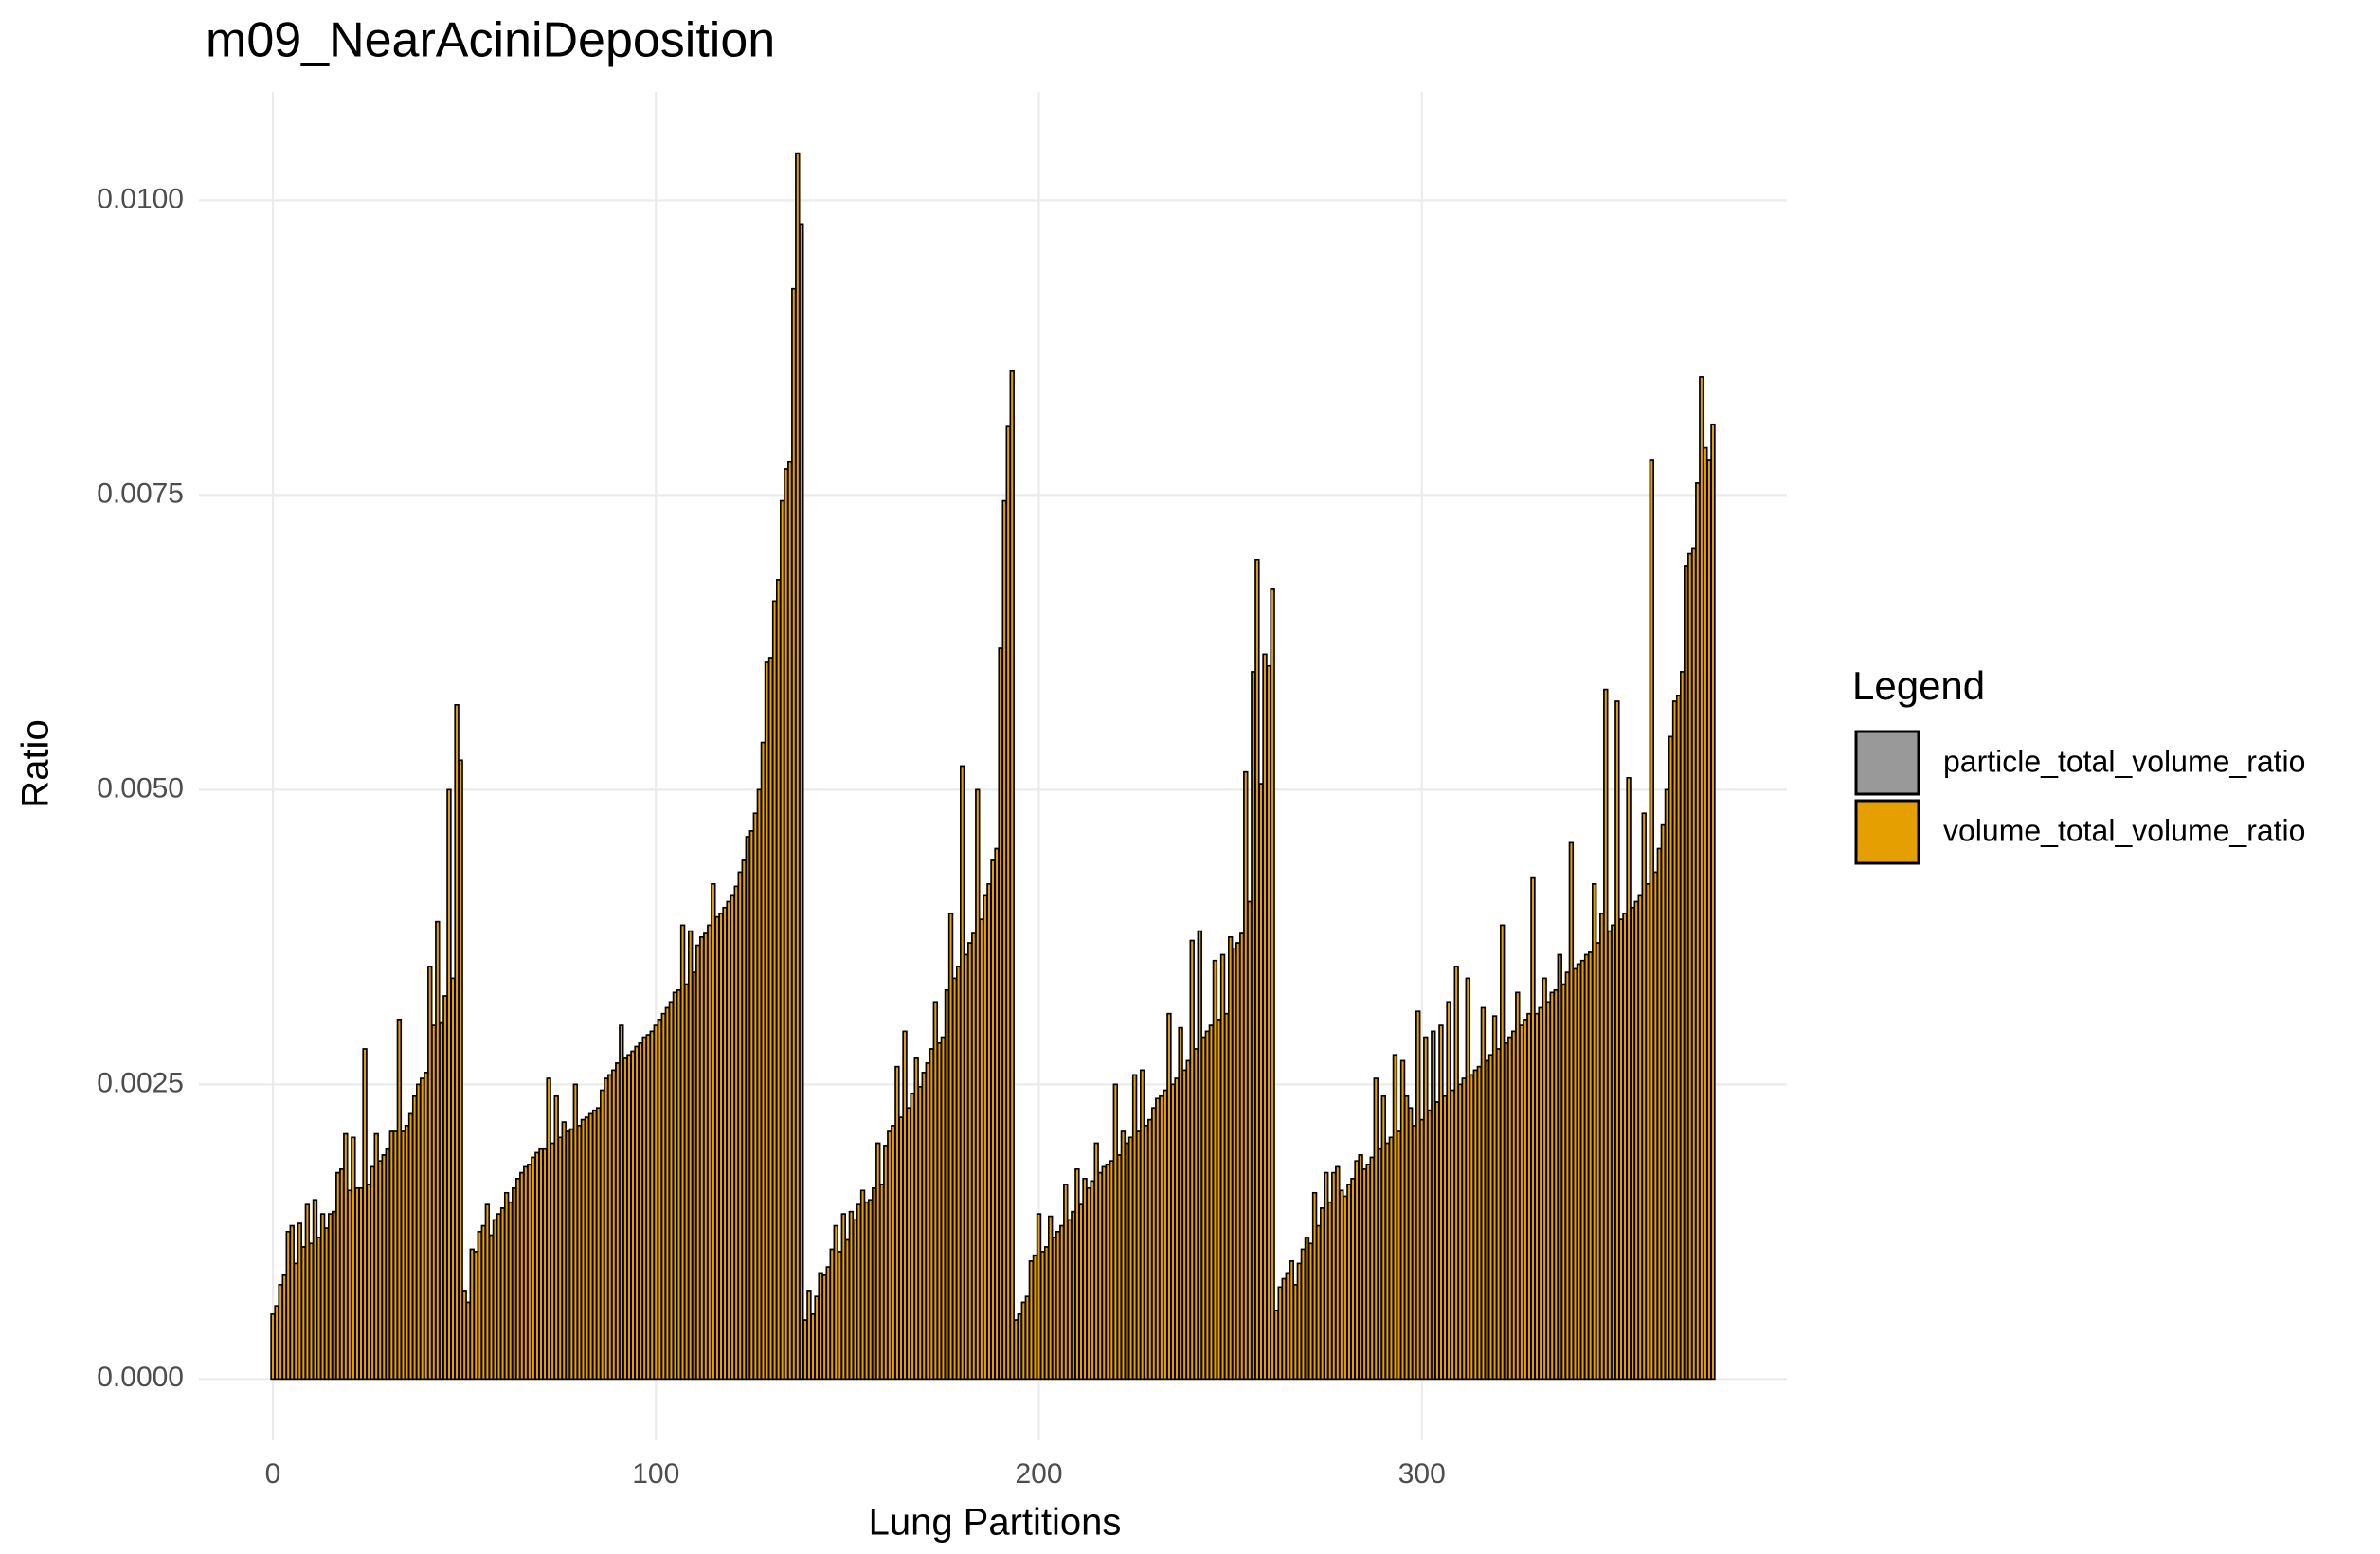 The image size is (2380, 1554). What do you see at coordinates (1038, 1474) in the screenshot?
I see `x-tick-label: 200` at bounding box center [1038, 1474].